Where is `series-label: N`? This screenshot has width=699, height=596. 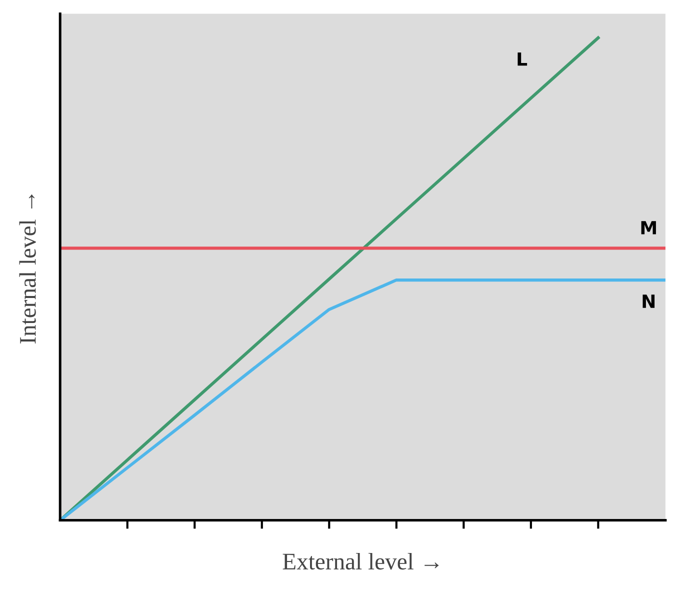
series-label: N is located at coordinates (648, 301).